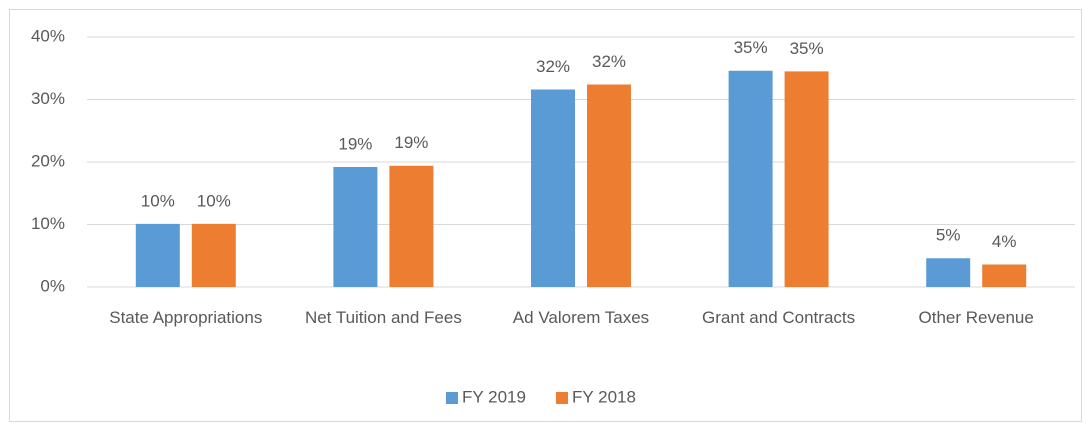 The width and height of the screenshot is (1092, 432). Describe the element at coordinates (581, 317) in the screenshot. I see `x-tick-label: Ad Valorem Taxes` at that location.